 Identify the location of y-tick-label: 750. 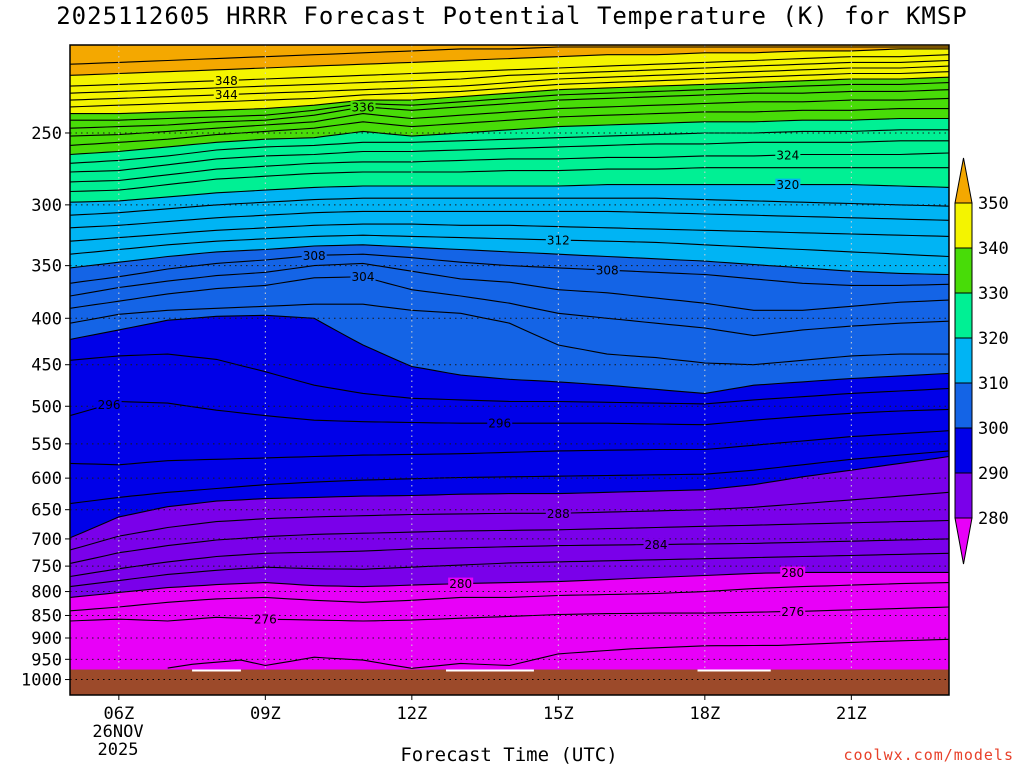
(46, 567).